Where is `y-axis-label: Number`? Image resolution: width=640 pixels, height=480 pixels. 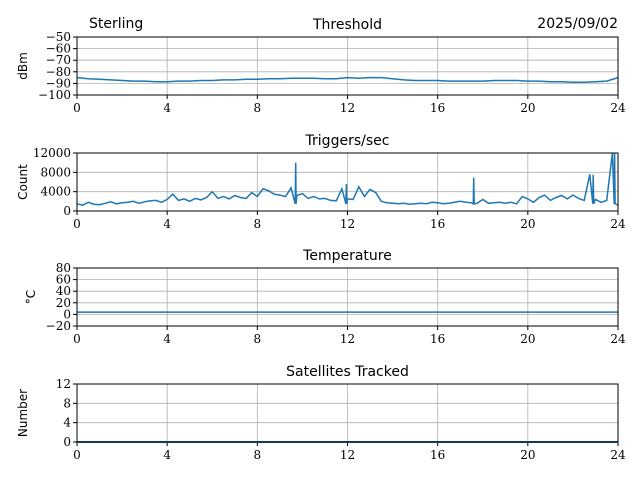
y-axis-label: Number is located at coordinates (23, 413).